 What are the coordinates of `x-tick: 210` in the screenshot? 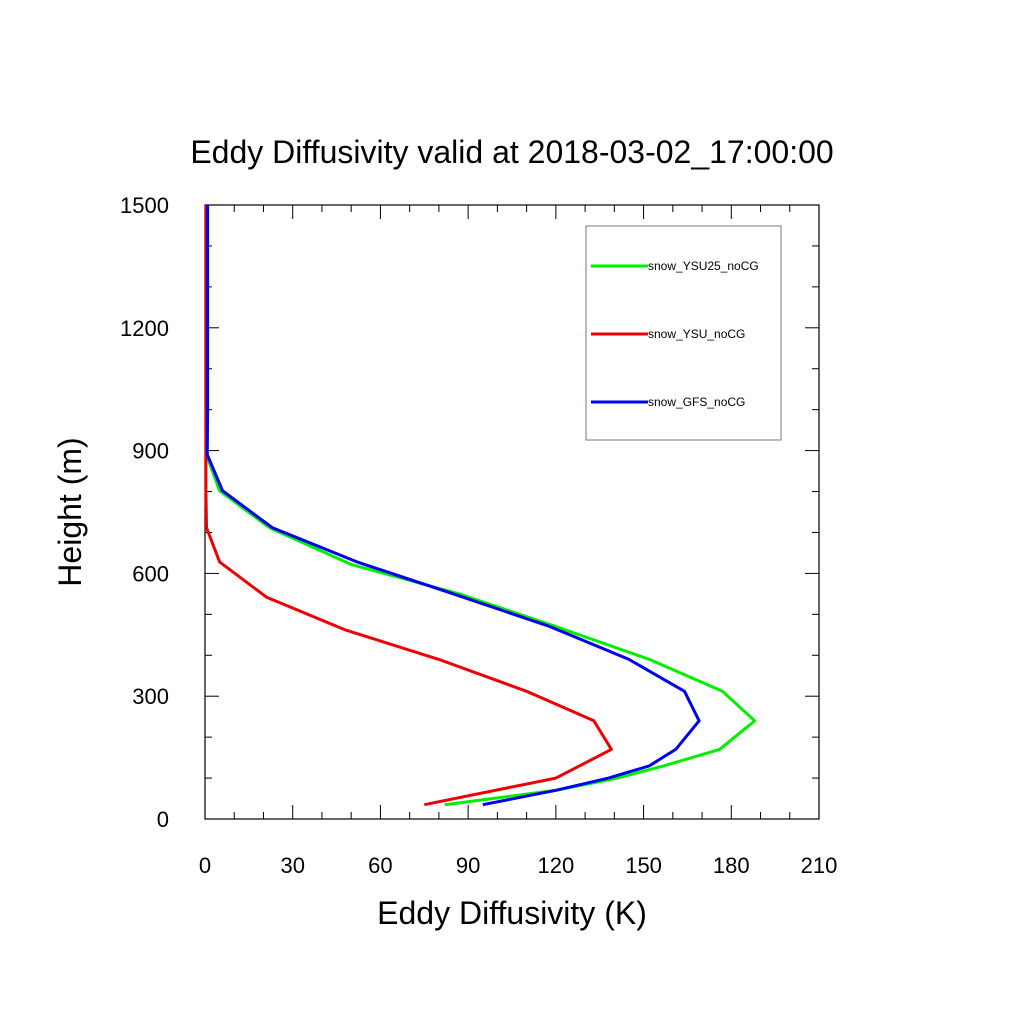 It's located at (819, 541).